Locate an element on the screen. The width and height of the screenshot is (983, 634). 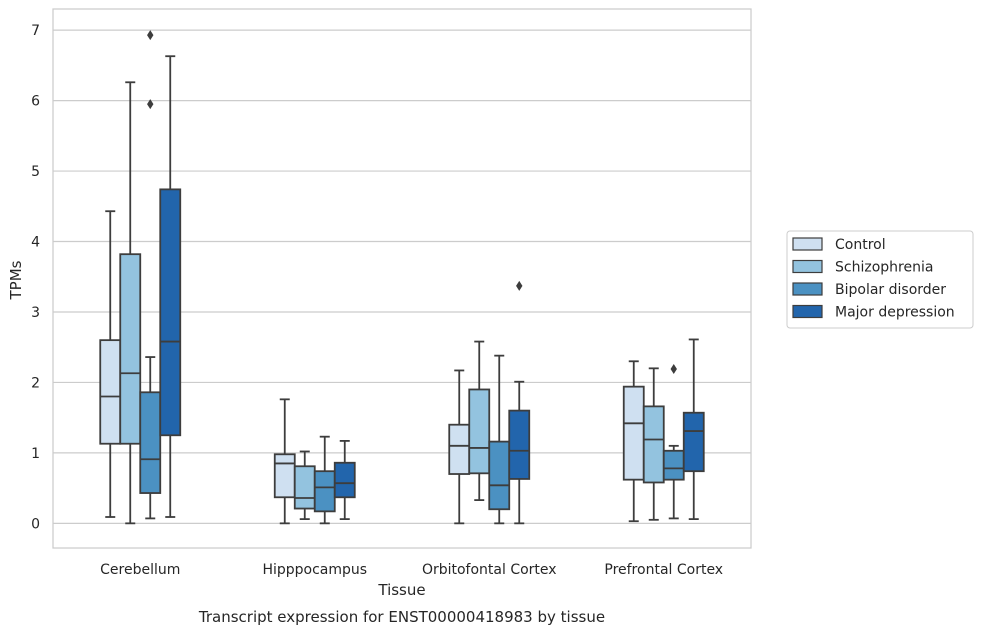
legend-item: Bipolar disorder is located at coordinates (869, 290).